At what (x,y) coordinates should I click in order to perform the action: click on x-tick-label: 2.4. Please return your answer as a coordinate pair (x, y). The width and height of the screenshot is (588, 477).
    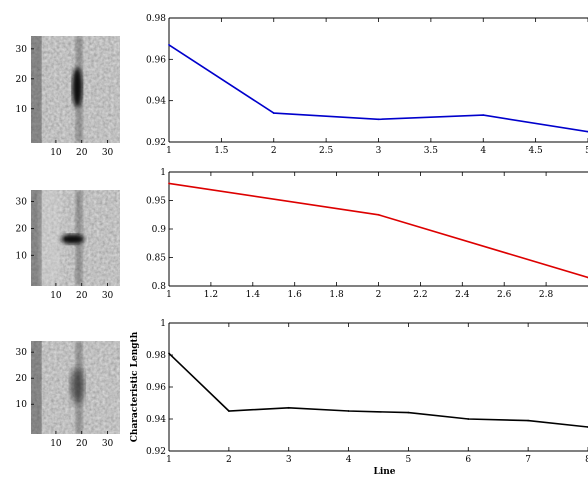
    Looking at the image, I should click on (462, 295).